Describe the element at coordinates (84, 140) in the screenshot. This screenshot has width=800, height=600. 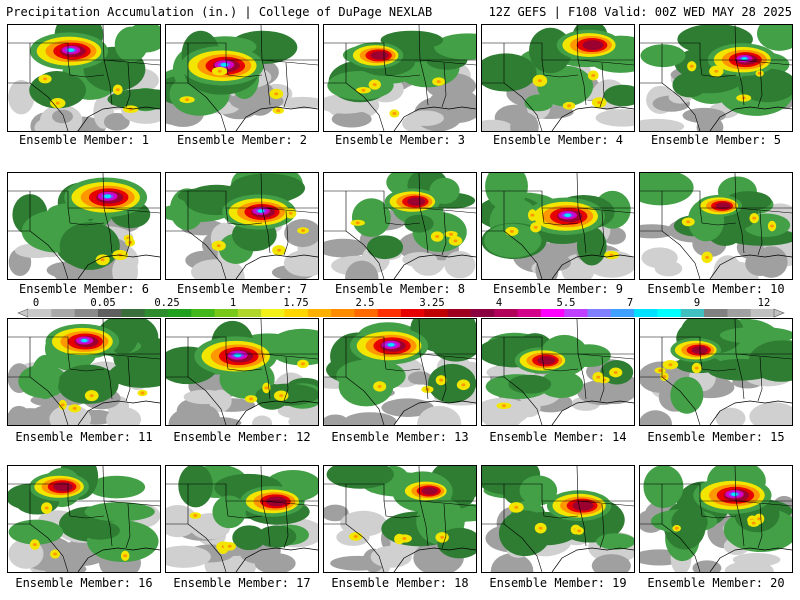
I see `ensemble-member-label: Ensemble Member: 1` at that location.